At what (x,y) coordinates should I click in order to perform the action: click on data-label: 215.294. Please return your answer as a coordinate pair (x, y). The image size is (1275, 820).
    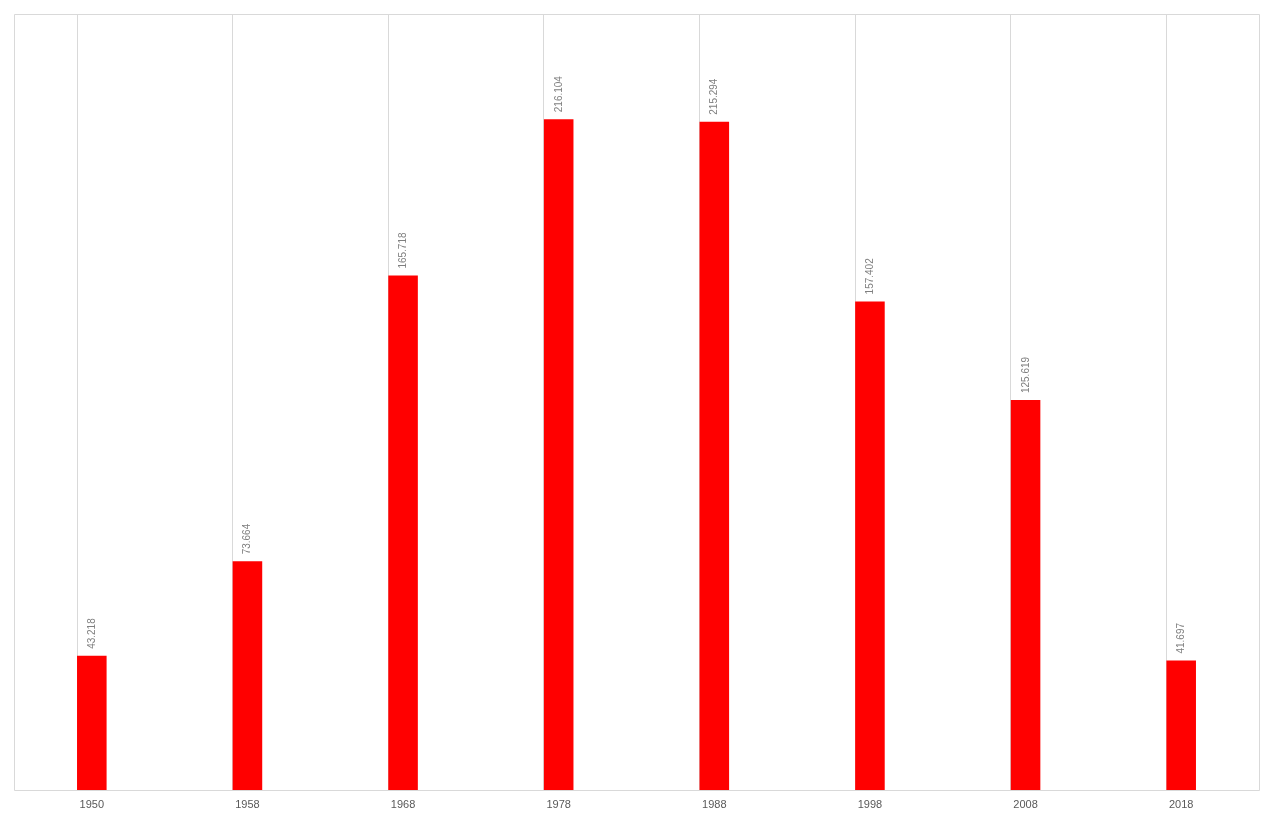
    Looking at the image, I should click on (714, 96).